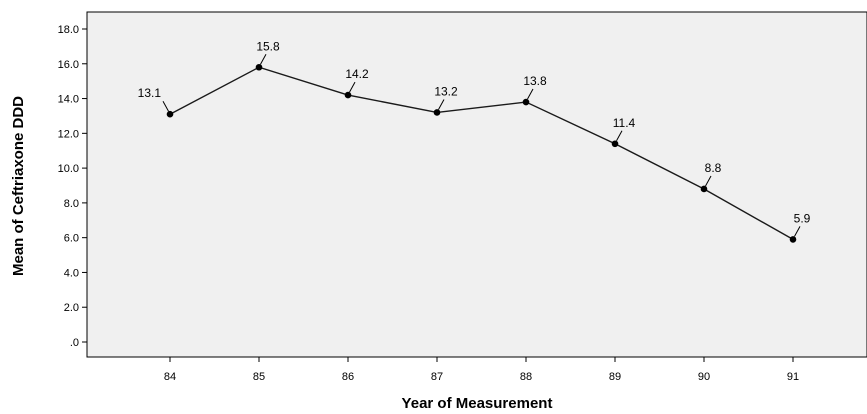 This screenshot has width=867, height=414. Describe the element at coordinates (68, 134) in the screenshot. I see `y-tick-label: 12.0` at that location.